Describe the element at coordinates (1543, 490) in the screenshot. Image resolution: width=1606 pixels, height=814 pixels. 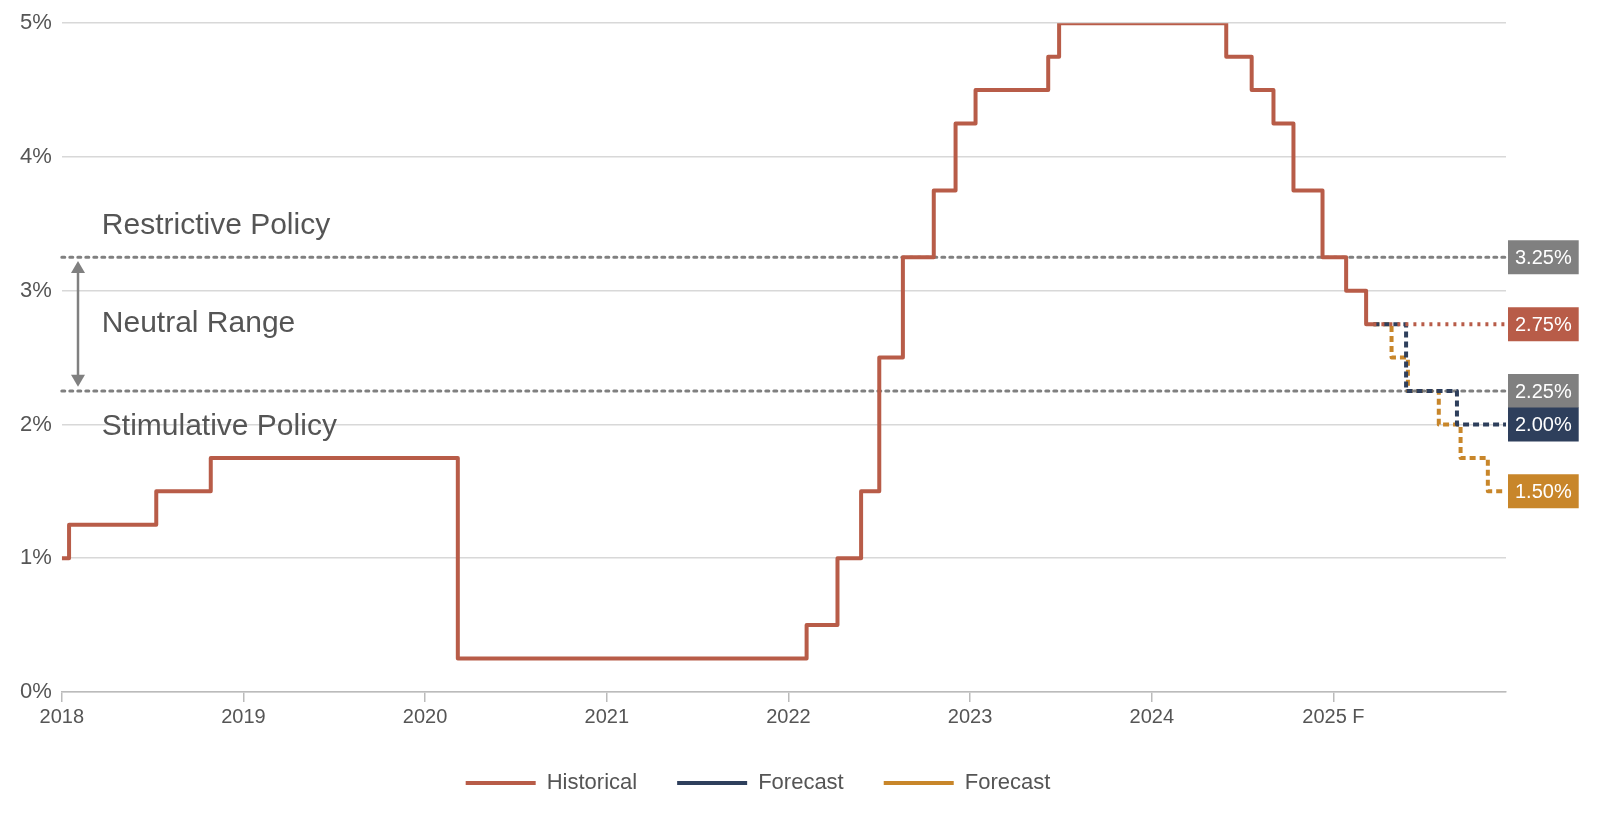
I see `data-label: 1.50%` at that location.